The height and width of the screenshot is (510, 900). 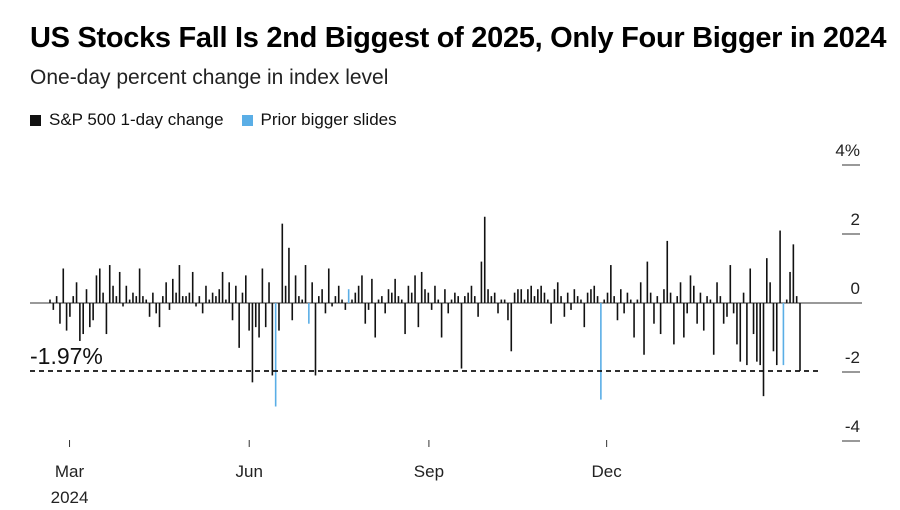 I want to click on y-tick-label: 0, so click(x=855, y=288).